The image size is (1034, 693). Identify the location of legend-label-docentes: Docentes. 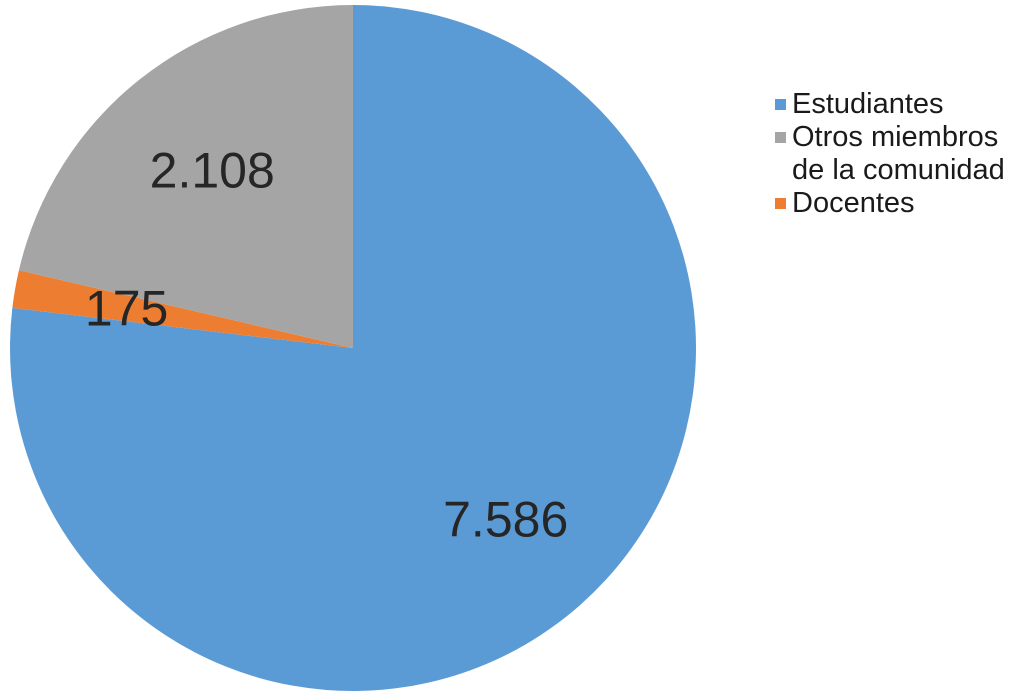
(853, 203).